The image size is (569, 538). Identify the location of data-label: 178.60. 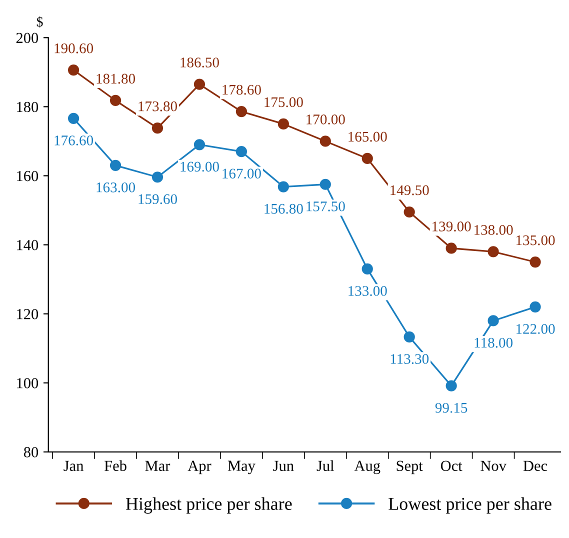
(241, 89).